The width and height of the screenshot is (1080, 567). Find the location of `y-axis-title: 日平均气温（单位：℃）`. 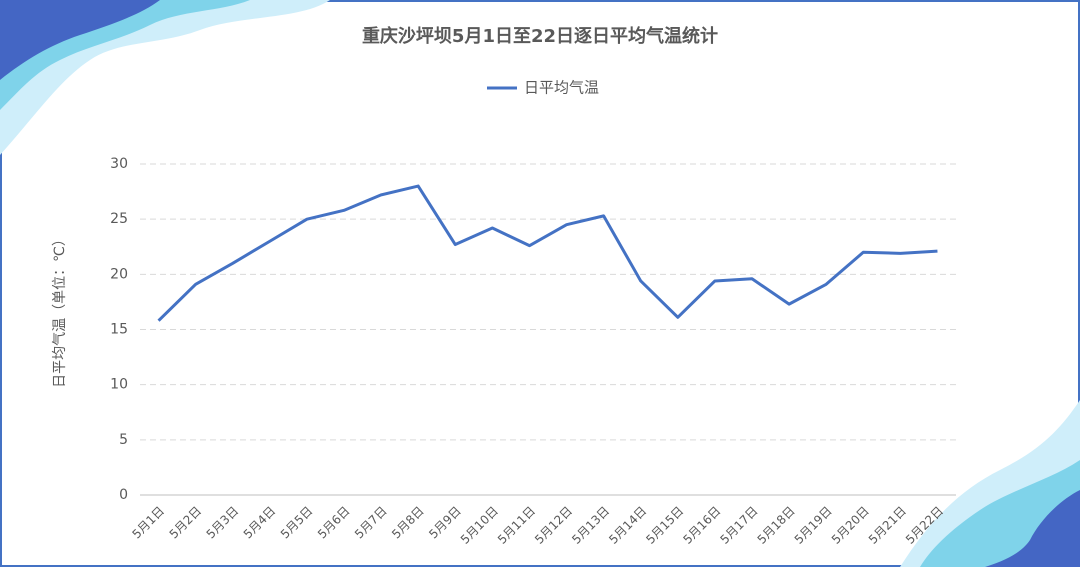

y-axis-title: 日平均气温（单位：℃） is located at coordinates (60, 310).